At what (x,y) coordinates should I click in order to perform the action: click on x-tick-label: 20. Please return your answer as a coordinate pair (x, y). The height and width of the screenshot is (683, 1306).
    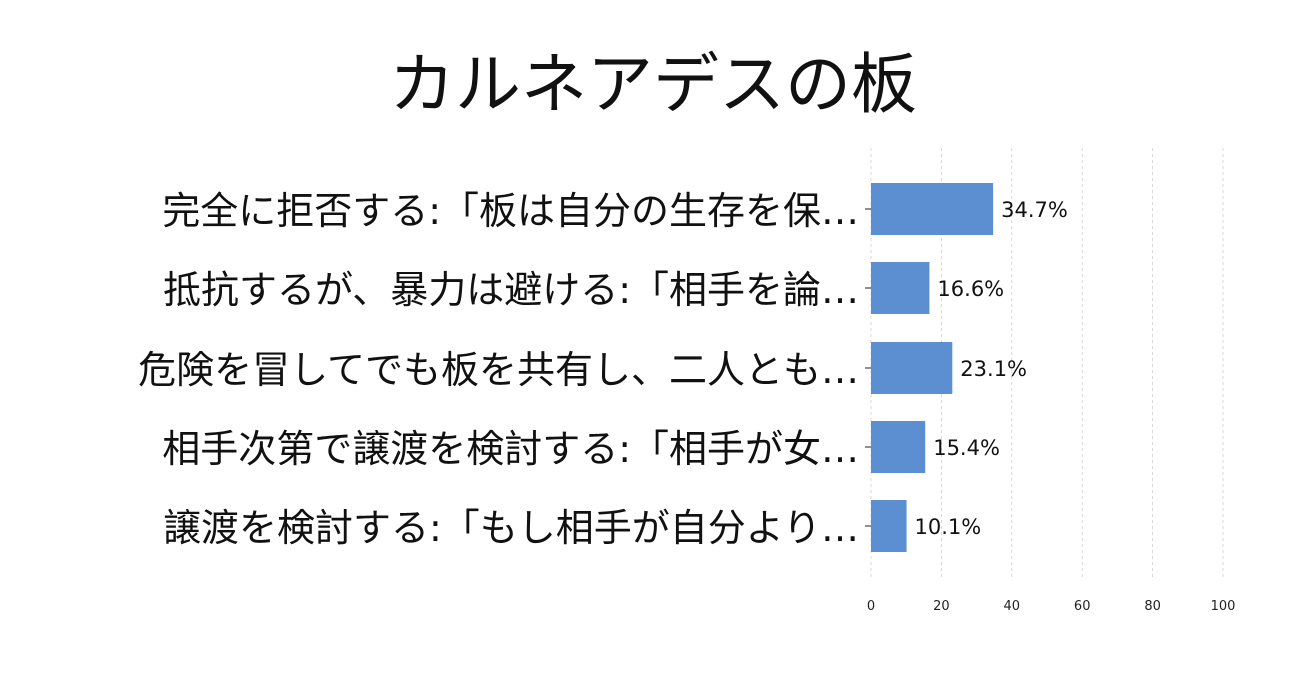
    Looking at the image, I should click on (941, 606).